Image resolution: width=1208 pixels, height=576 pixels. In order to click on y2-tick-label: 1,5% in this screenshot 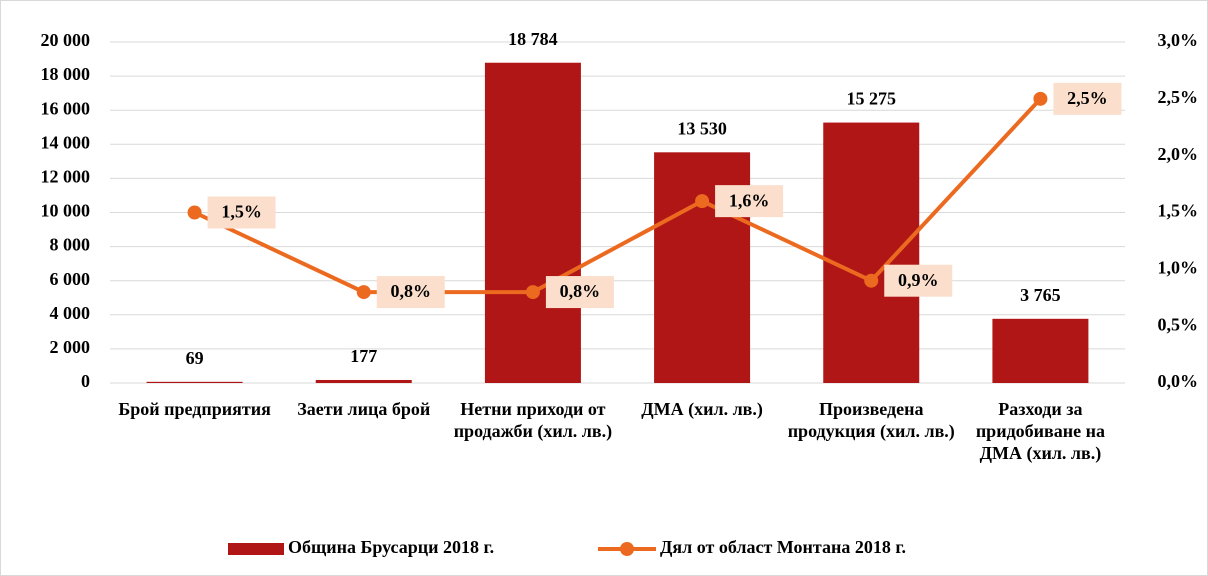, I will do `click(1178, 211)`.